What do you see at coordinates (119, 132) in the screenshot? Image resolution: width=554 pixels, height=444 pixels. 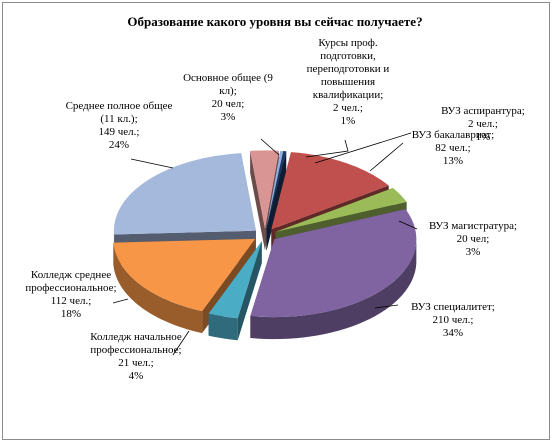 I see `data-label-8-line-2: 149 чел.;` at bounding box center [119, 132].